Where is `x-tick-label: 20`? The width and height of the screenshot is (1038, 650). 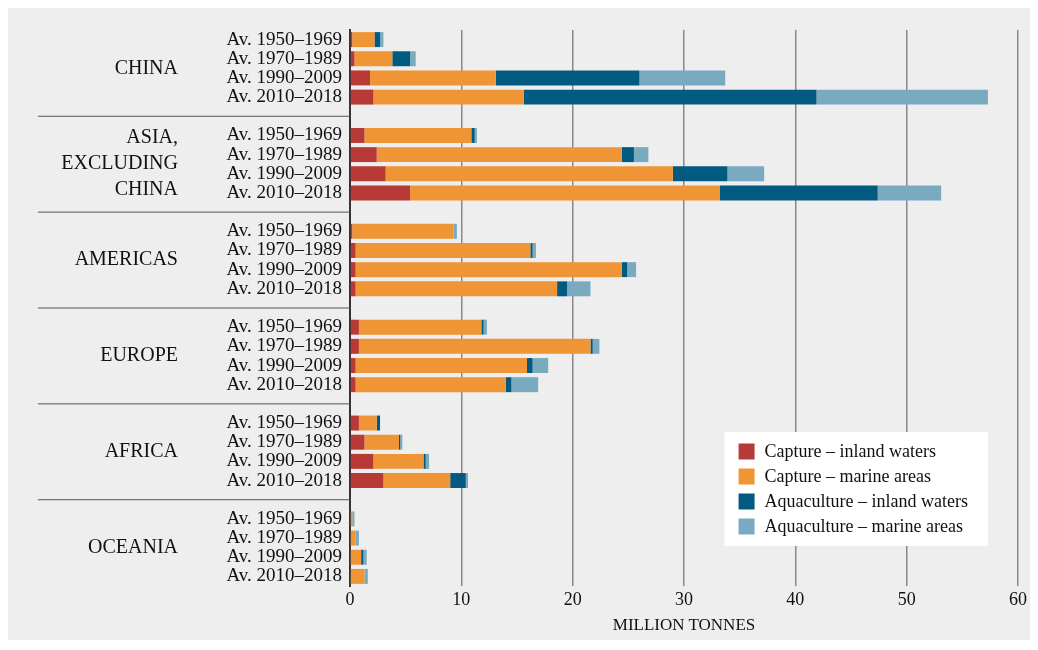
x-tick-label: 20 is located at coordinates (572, 598).